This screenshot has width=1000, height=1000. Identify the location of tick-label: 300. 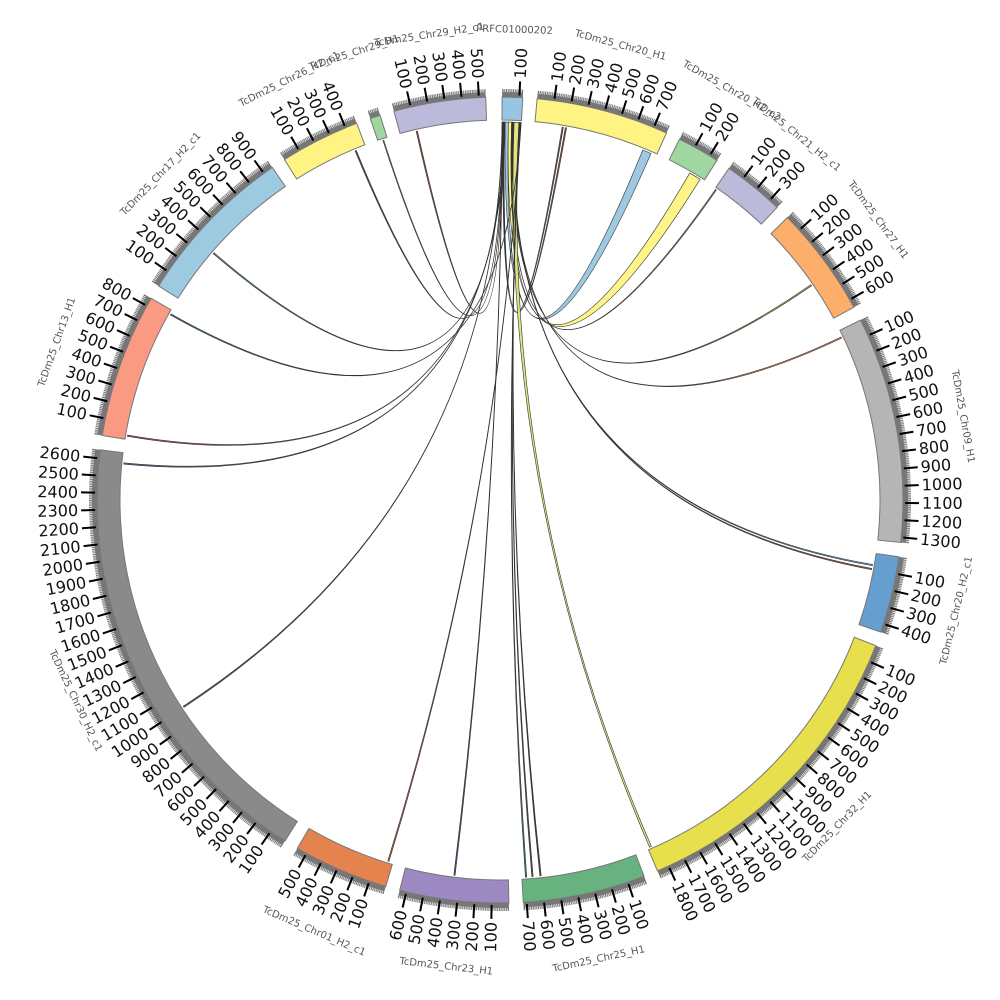
(454, 935).